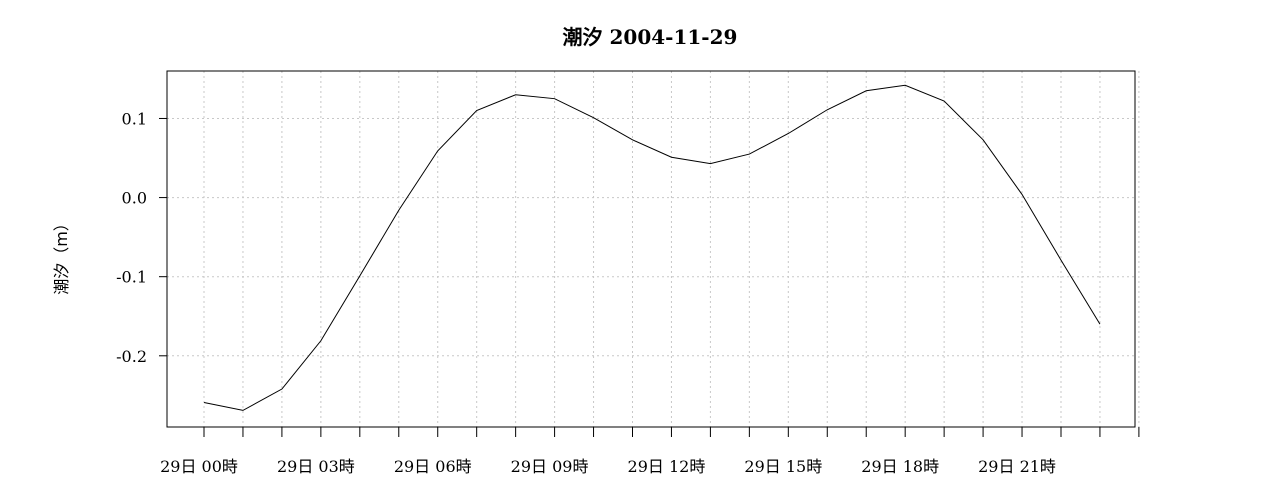  What do you see at coordinates (667, 466) in the screenshot?
I see `x-tick-label: 29日 12時` at bounding box center [667, 466].